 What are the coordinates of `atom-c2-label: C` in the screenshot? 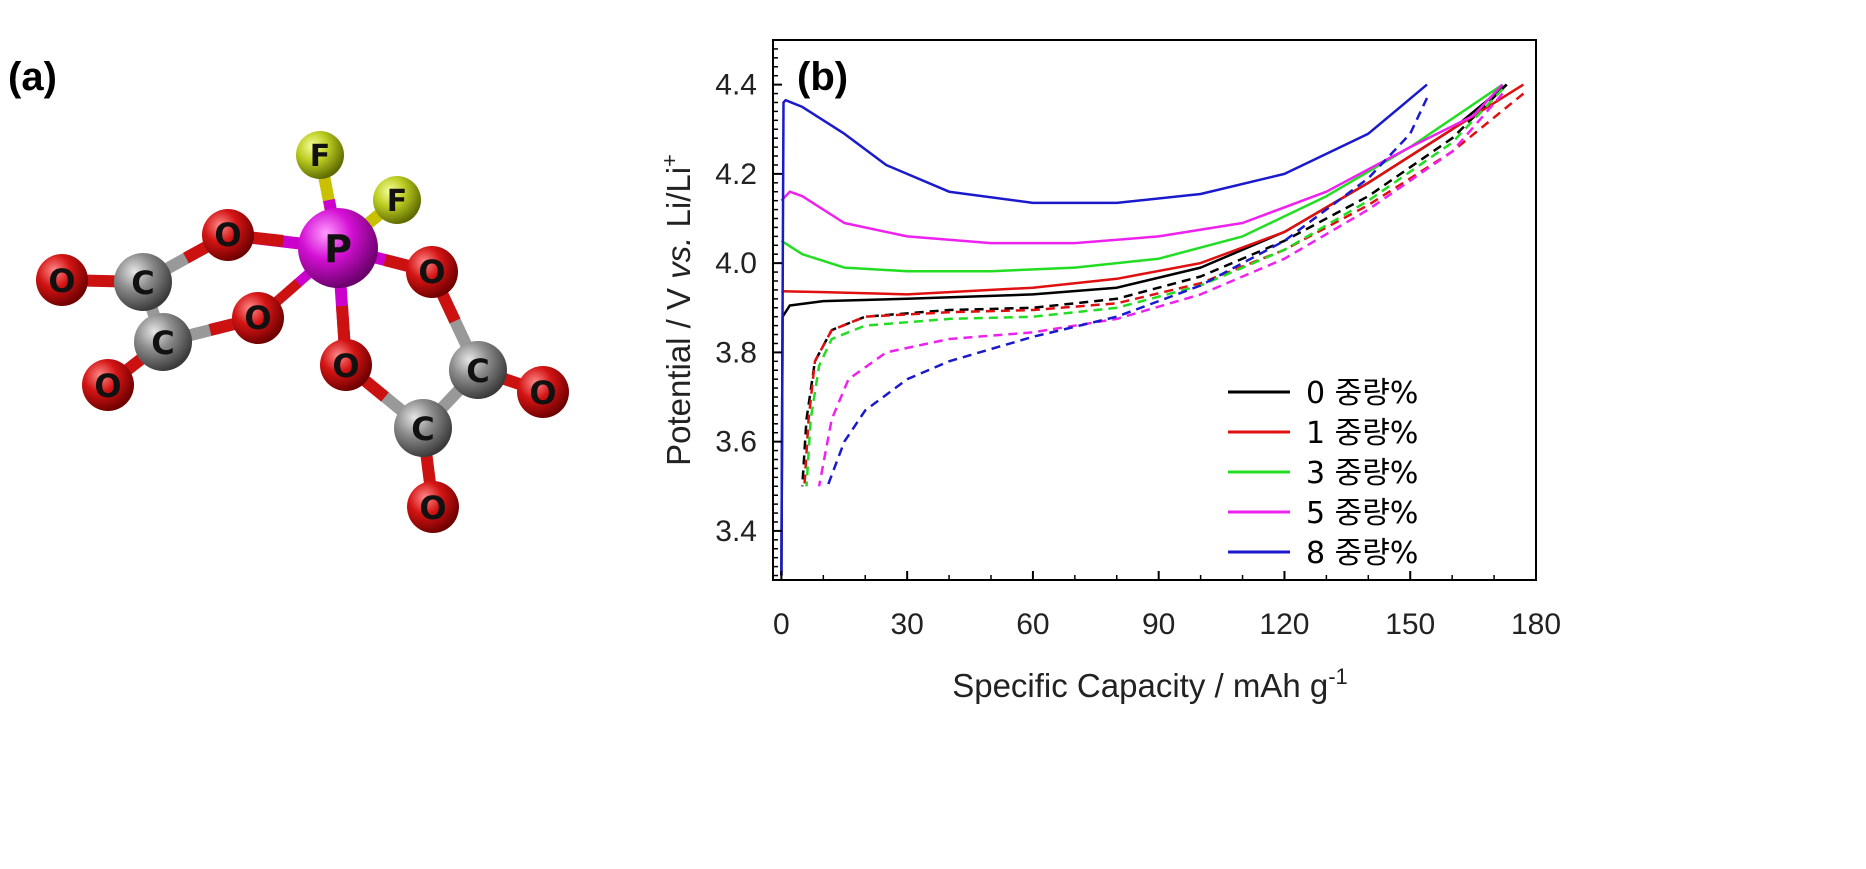 It's located at (162, 343).